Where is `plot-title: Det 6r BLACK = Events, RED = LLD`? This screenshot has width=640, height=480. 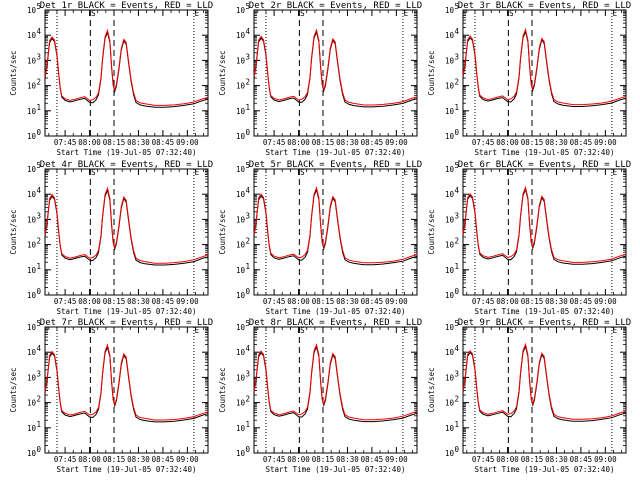
plot-title: Det 6r BLACK = Events, RED = LLD is located at coordinates (544, 165).